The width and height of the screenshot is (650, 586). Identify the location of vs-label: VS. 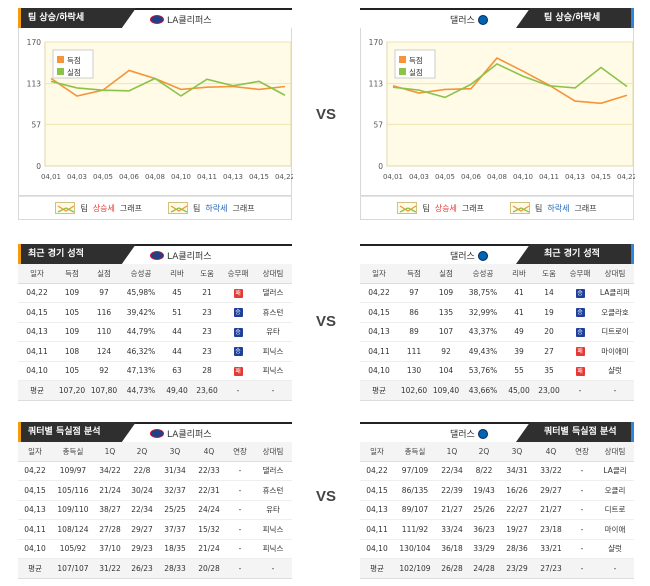
(325, 114).